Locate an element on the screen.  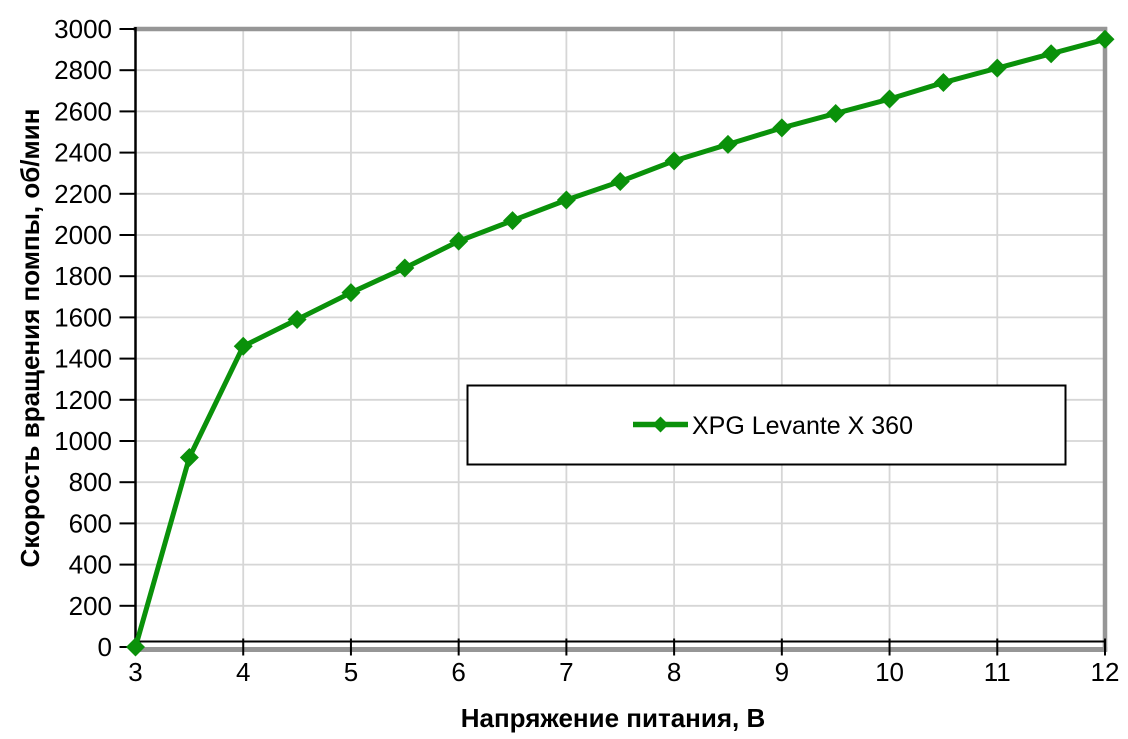
y-tick-label: 1000 is located at coordinates (83, 441).